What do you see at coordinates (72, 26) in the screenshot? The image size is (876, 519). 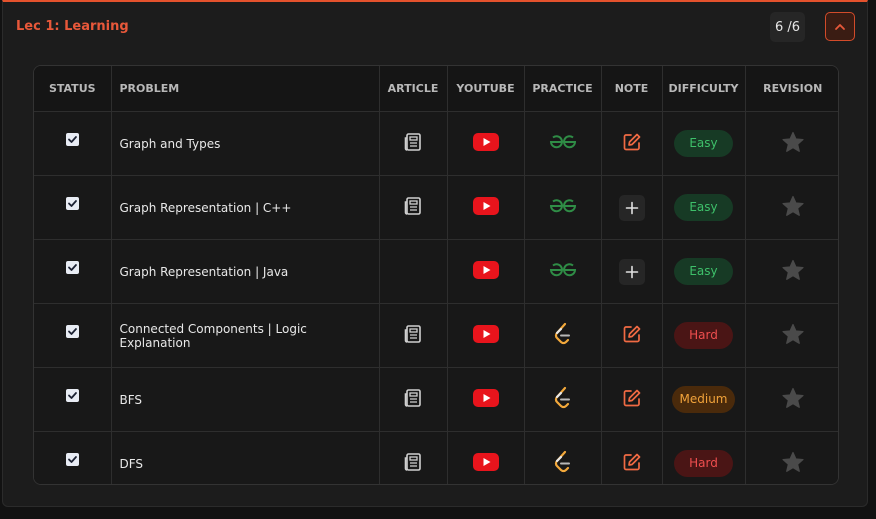 I see `lecture-title: Lec 1: Learning` at bounding box center [72, 26].